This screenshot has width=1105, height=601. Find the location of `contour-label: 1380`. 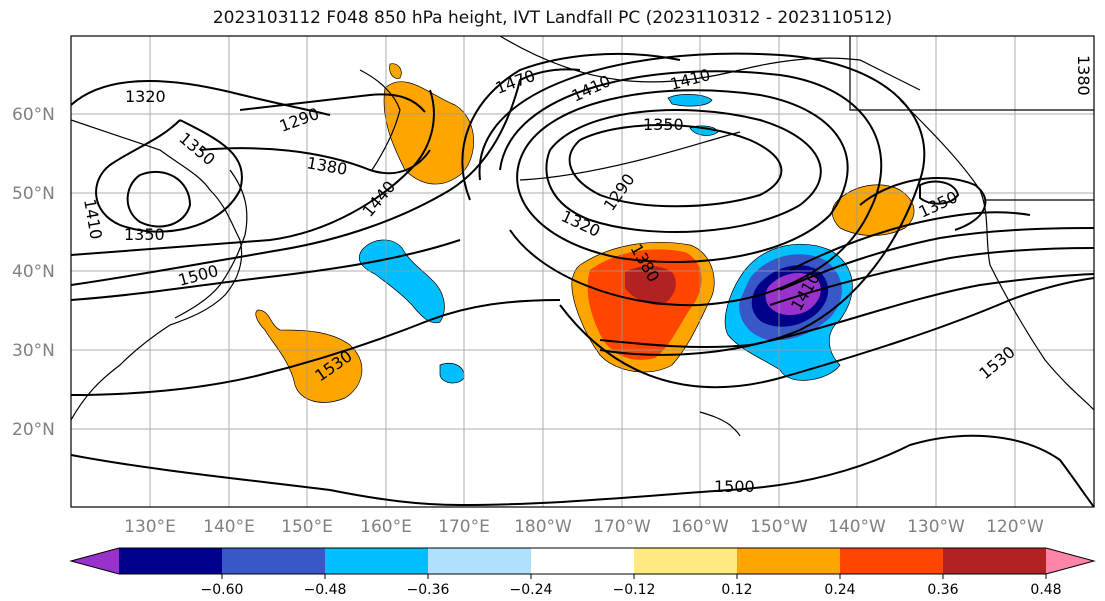

contour-label: 1380 is located at coordinates (1083, 75).